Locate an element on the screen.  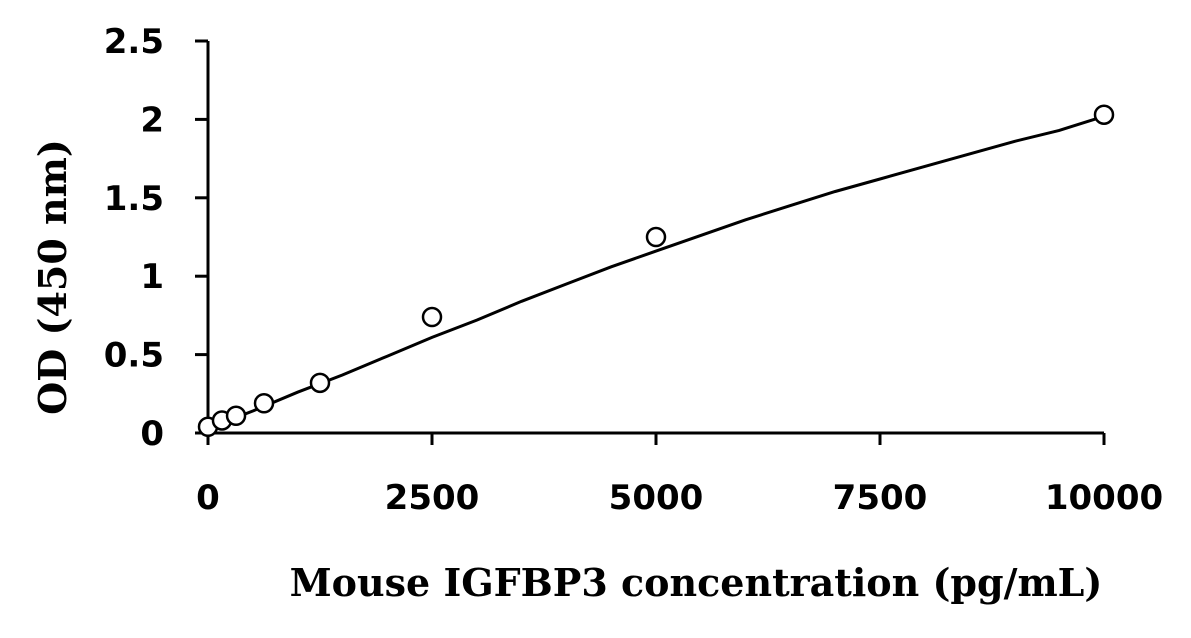
x-tick-label: 7500 is located at coordinates (880, 498).